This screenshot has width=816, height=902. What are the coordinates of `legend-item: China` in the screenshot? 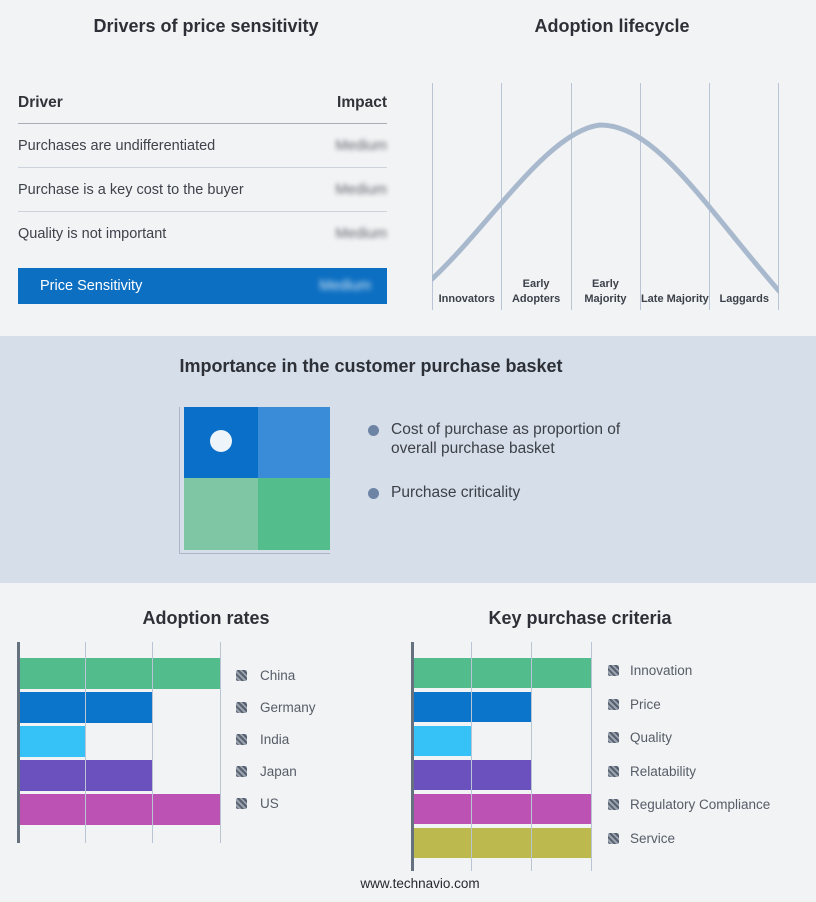 It's located at (276, 675).